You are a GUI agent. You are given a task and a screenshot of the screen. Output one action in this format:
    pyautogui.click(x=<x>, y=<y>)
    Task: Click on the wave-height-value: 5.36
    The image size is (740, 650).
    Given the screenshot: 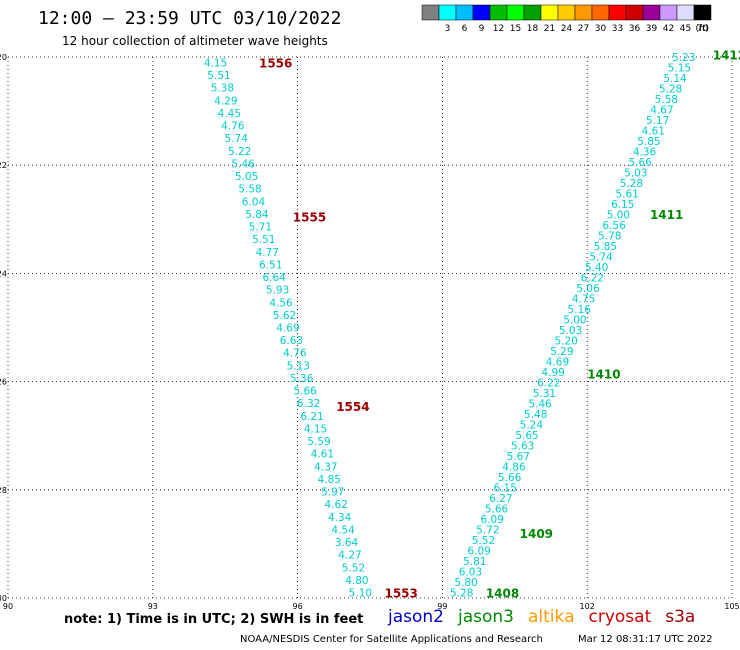 What is the action you would take?
    pyautogui.click(x=302, y=379)
    